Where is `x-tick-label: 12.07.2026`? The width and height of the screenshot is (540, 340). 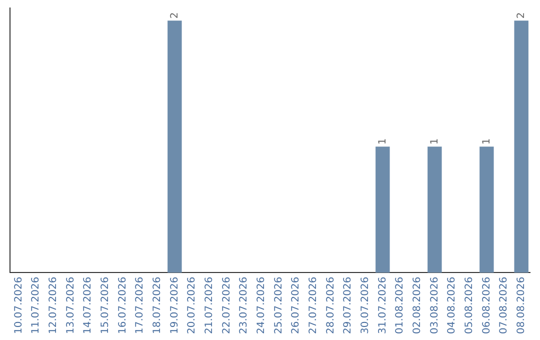
x-tick-label: 12.07.2026 is located at coordinates (53, 305).